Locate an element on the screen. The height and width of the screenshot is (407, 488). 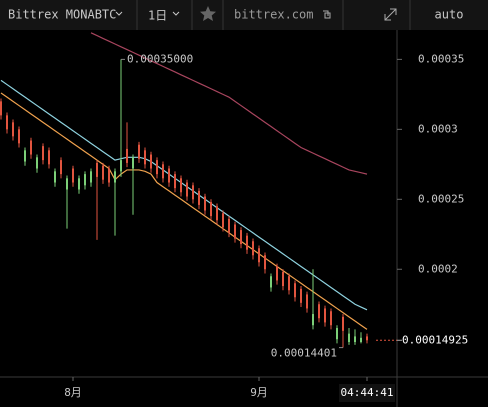
fullscreen-icon is located at coordinates (390, 14).